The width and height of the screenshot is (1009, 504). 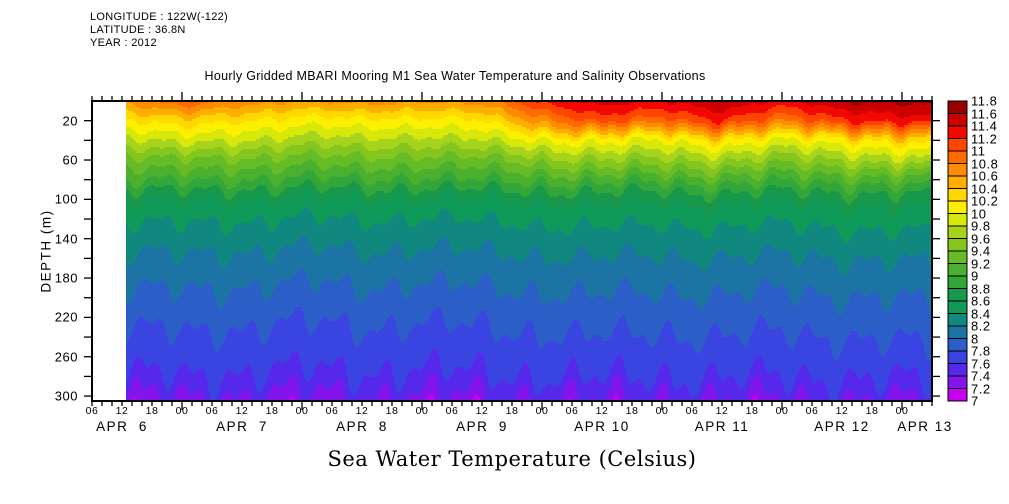 What do you see at coordinates (159, 17) in the screenshot?
I see `header-longitude: LONGITUDE : 122W(-122)` at bounding box center [159, 17].